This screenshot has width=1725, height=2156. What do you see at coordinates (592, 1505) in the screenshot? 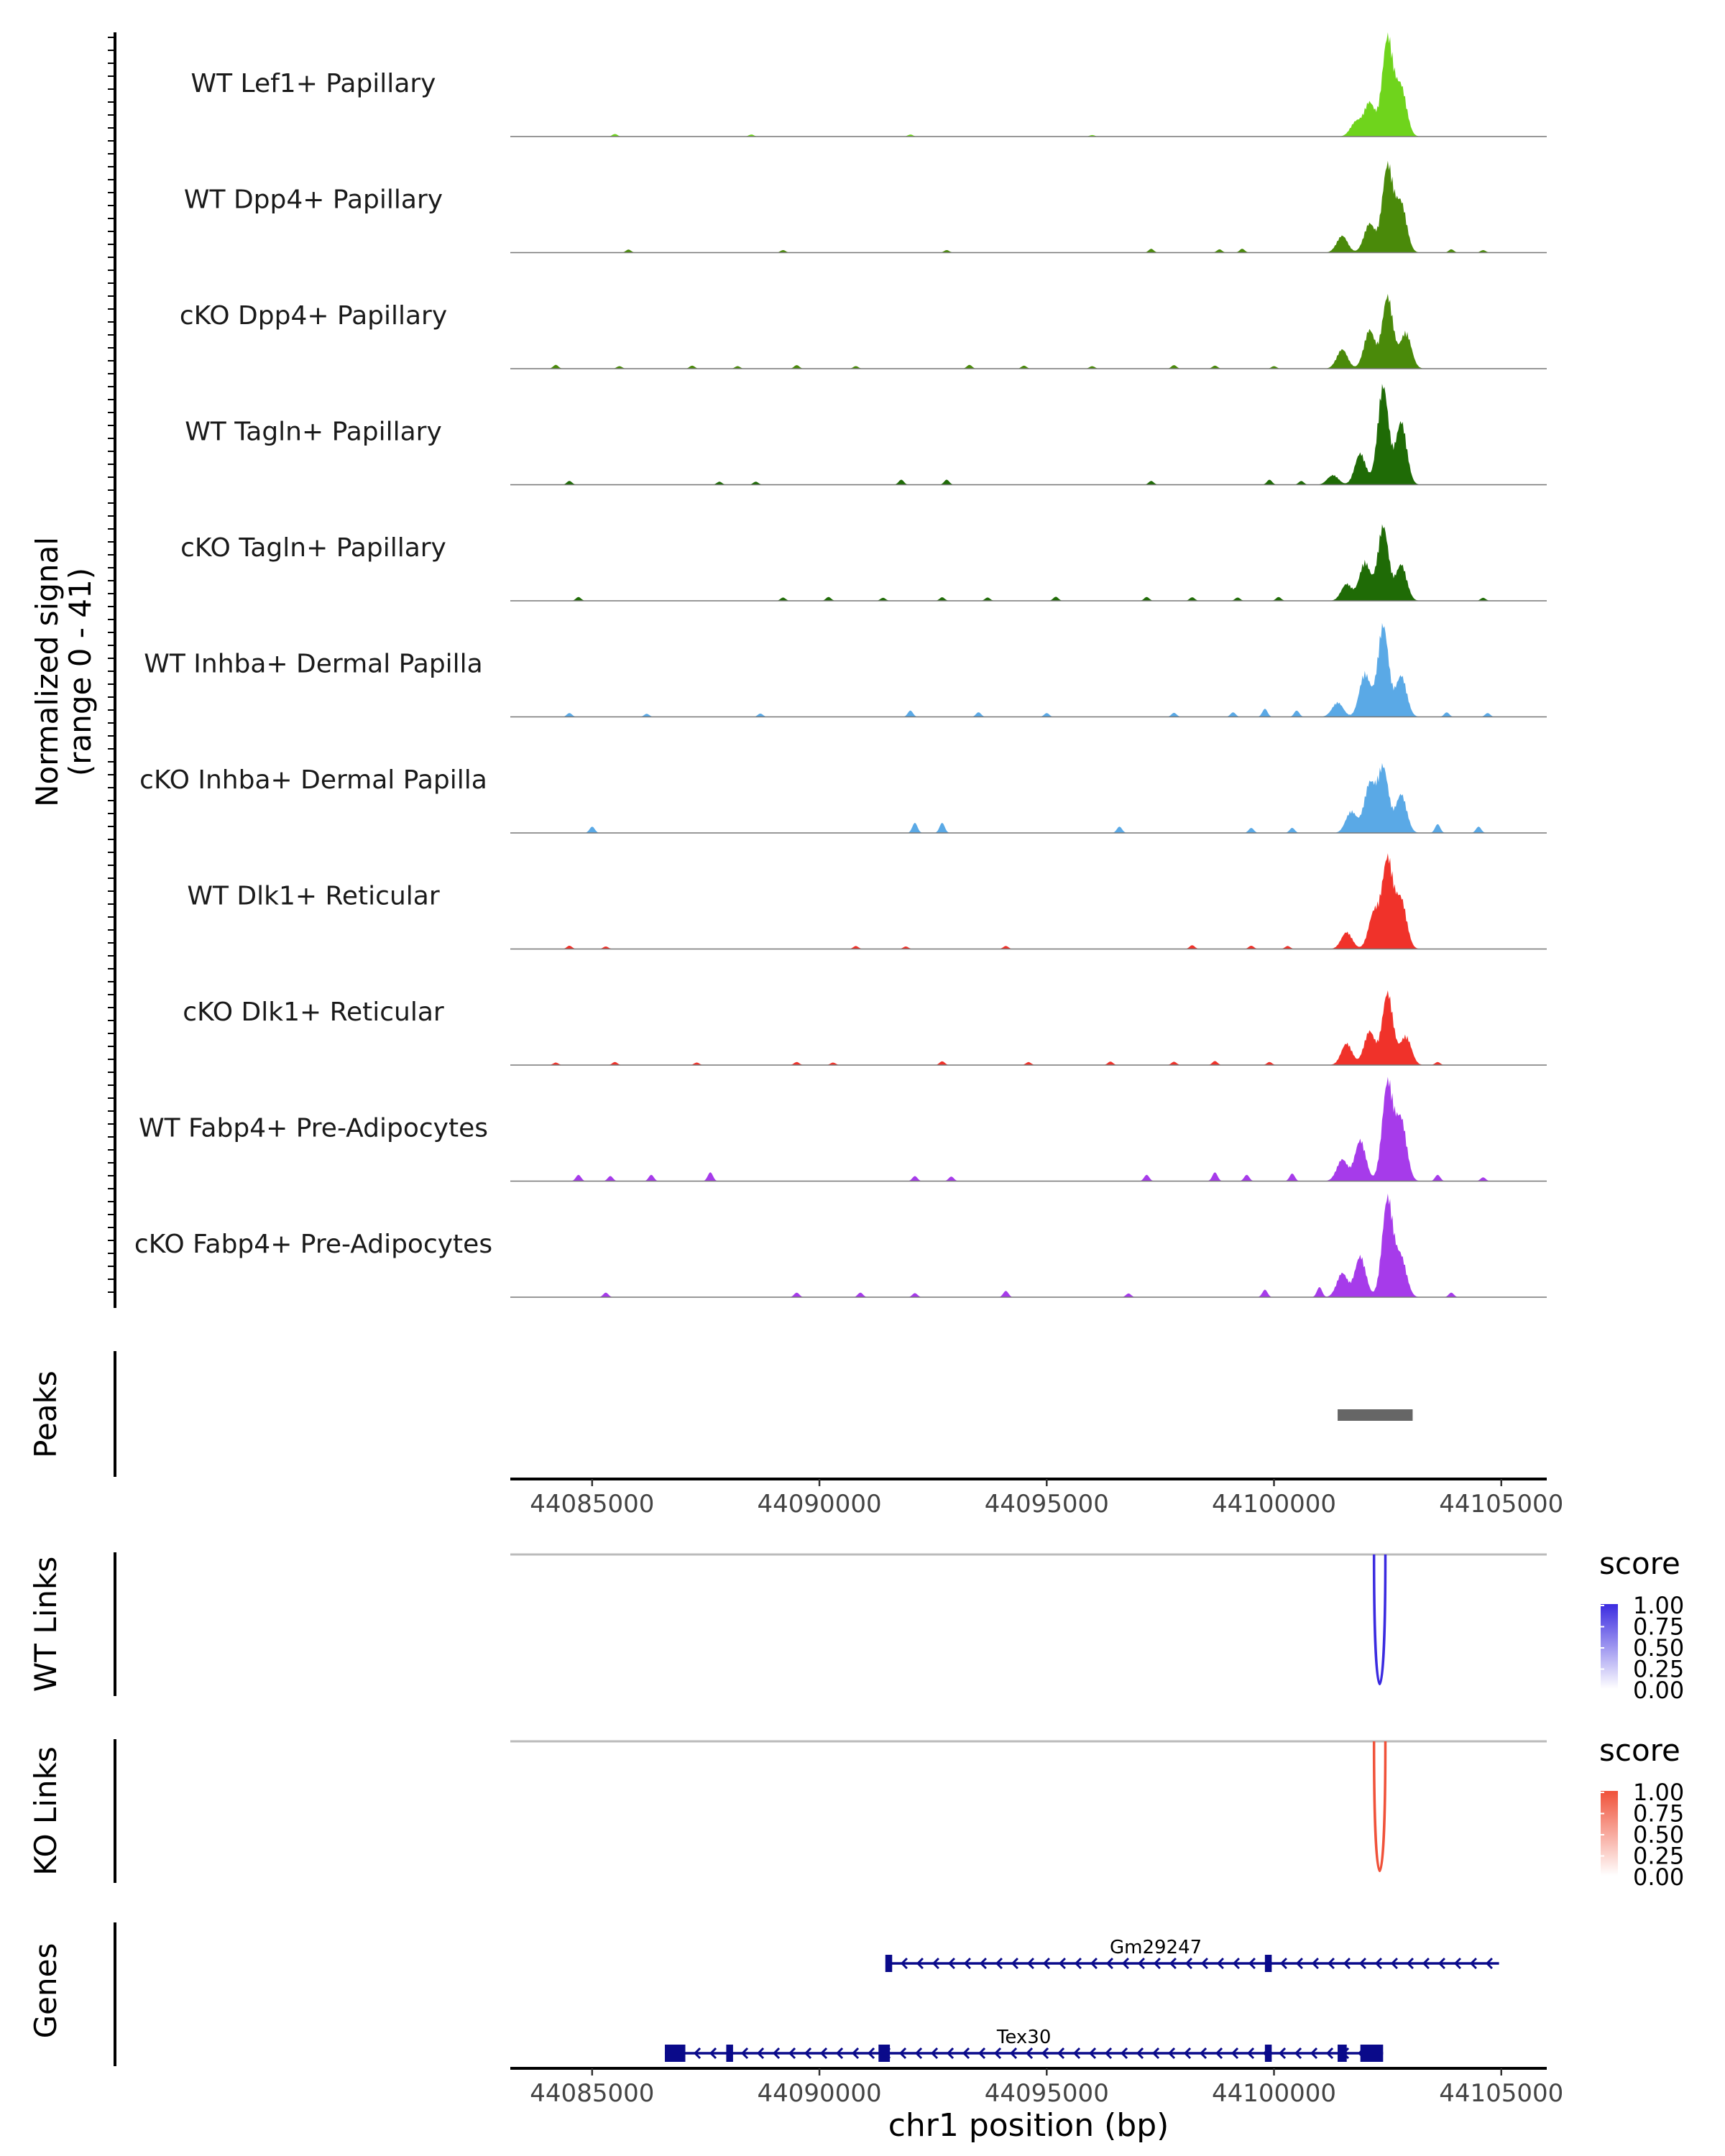
I see `x-tick-label: 44085000` at bounding box center [592, 1505].